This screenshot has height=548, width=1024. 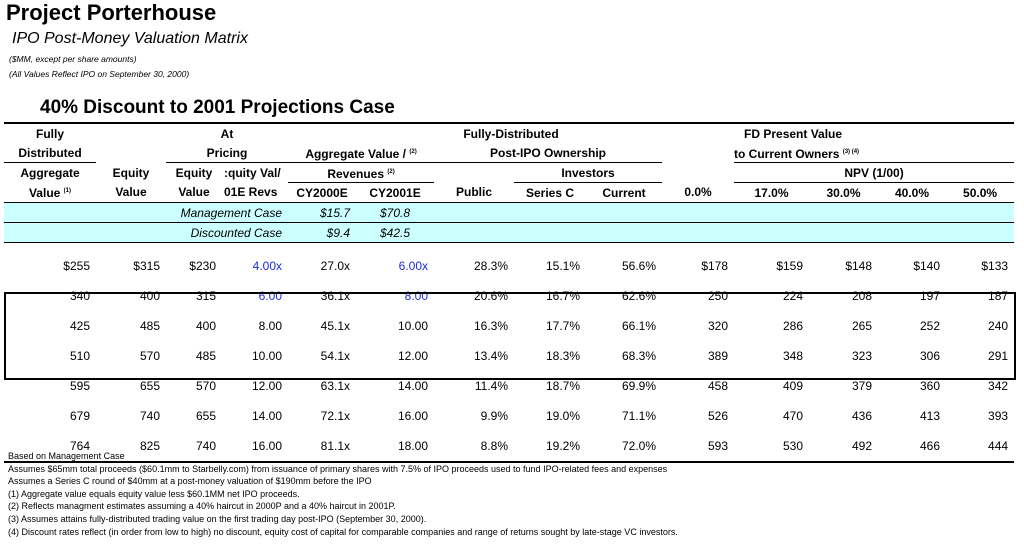 What do you see at coordinates (509, 212) in the screenshot?
I see `case-row-management: Management Case $15.7 $70.8` at bounding box center [509, 212].